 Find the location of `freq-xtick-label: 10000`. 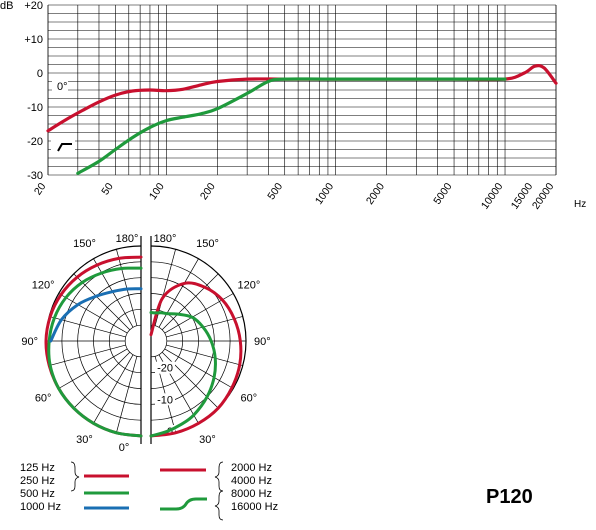

freq-xtick-label: 10000 is located at coordinates (492, 196).